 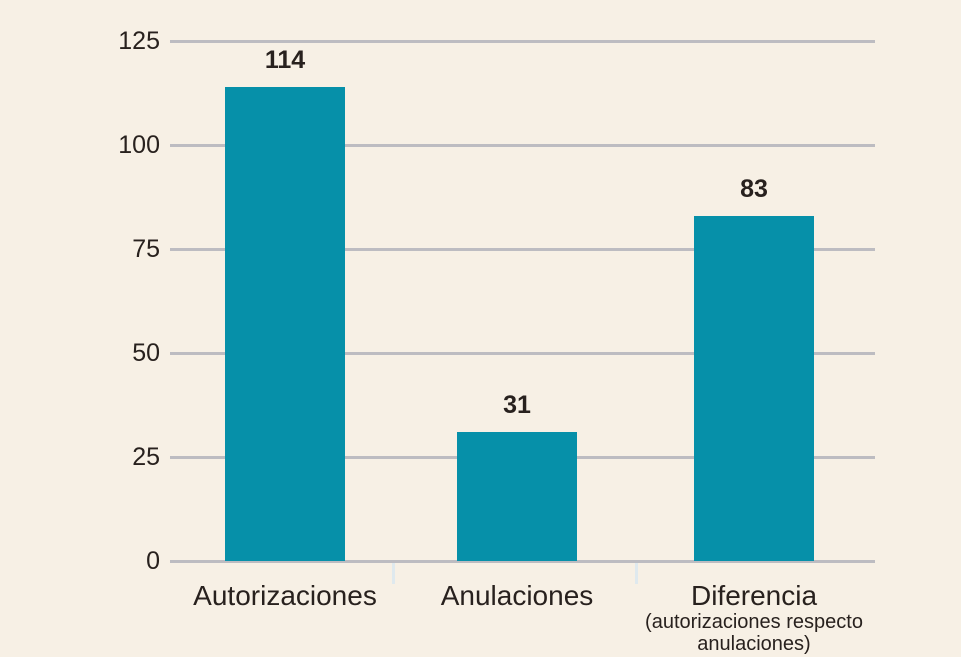 I want to click on bar-anulaciones, so click(x=517, y=496).